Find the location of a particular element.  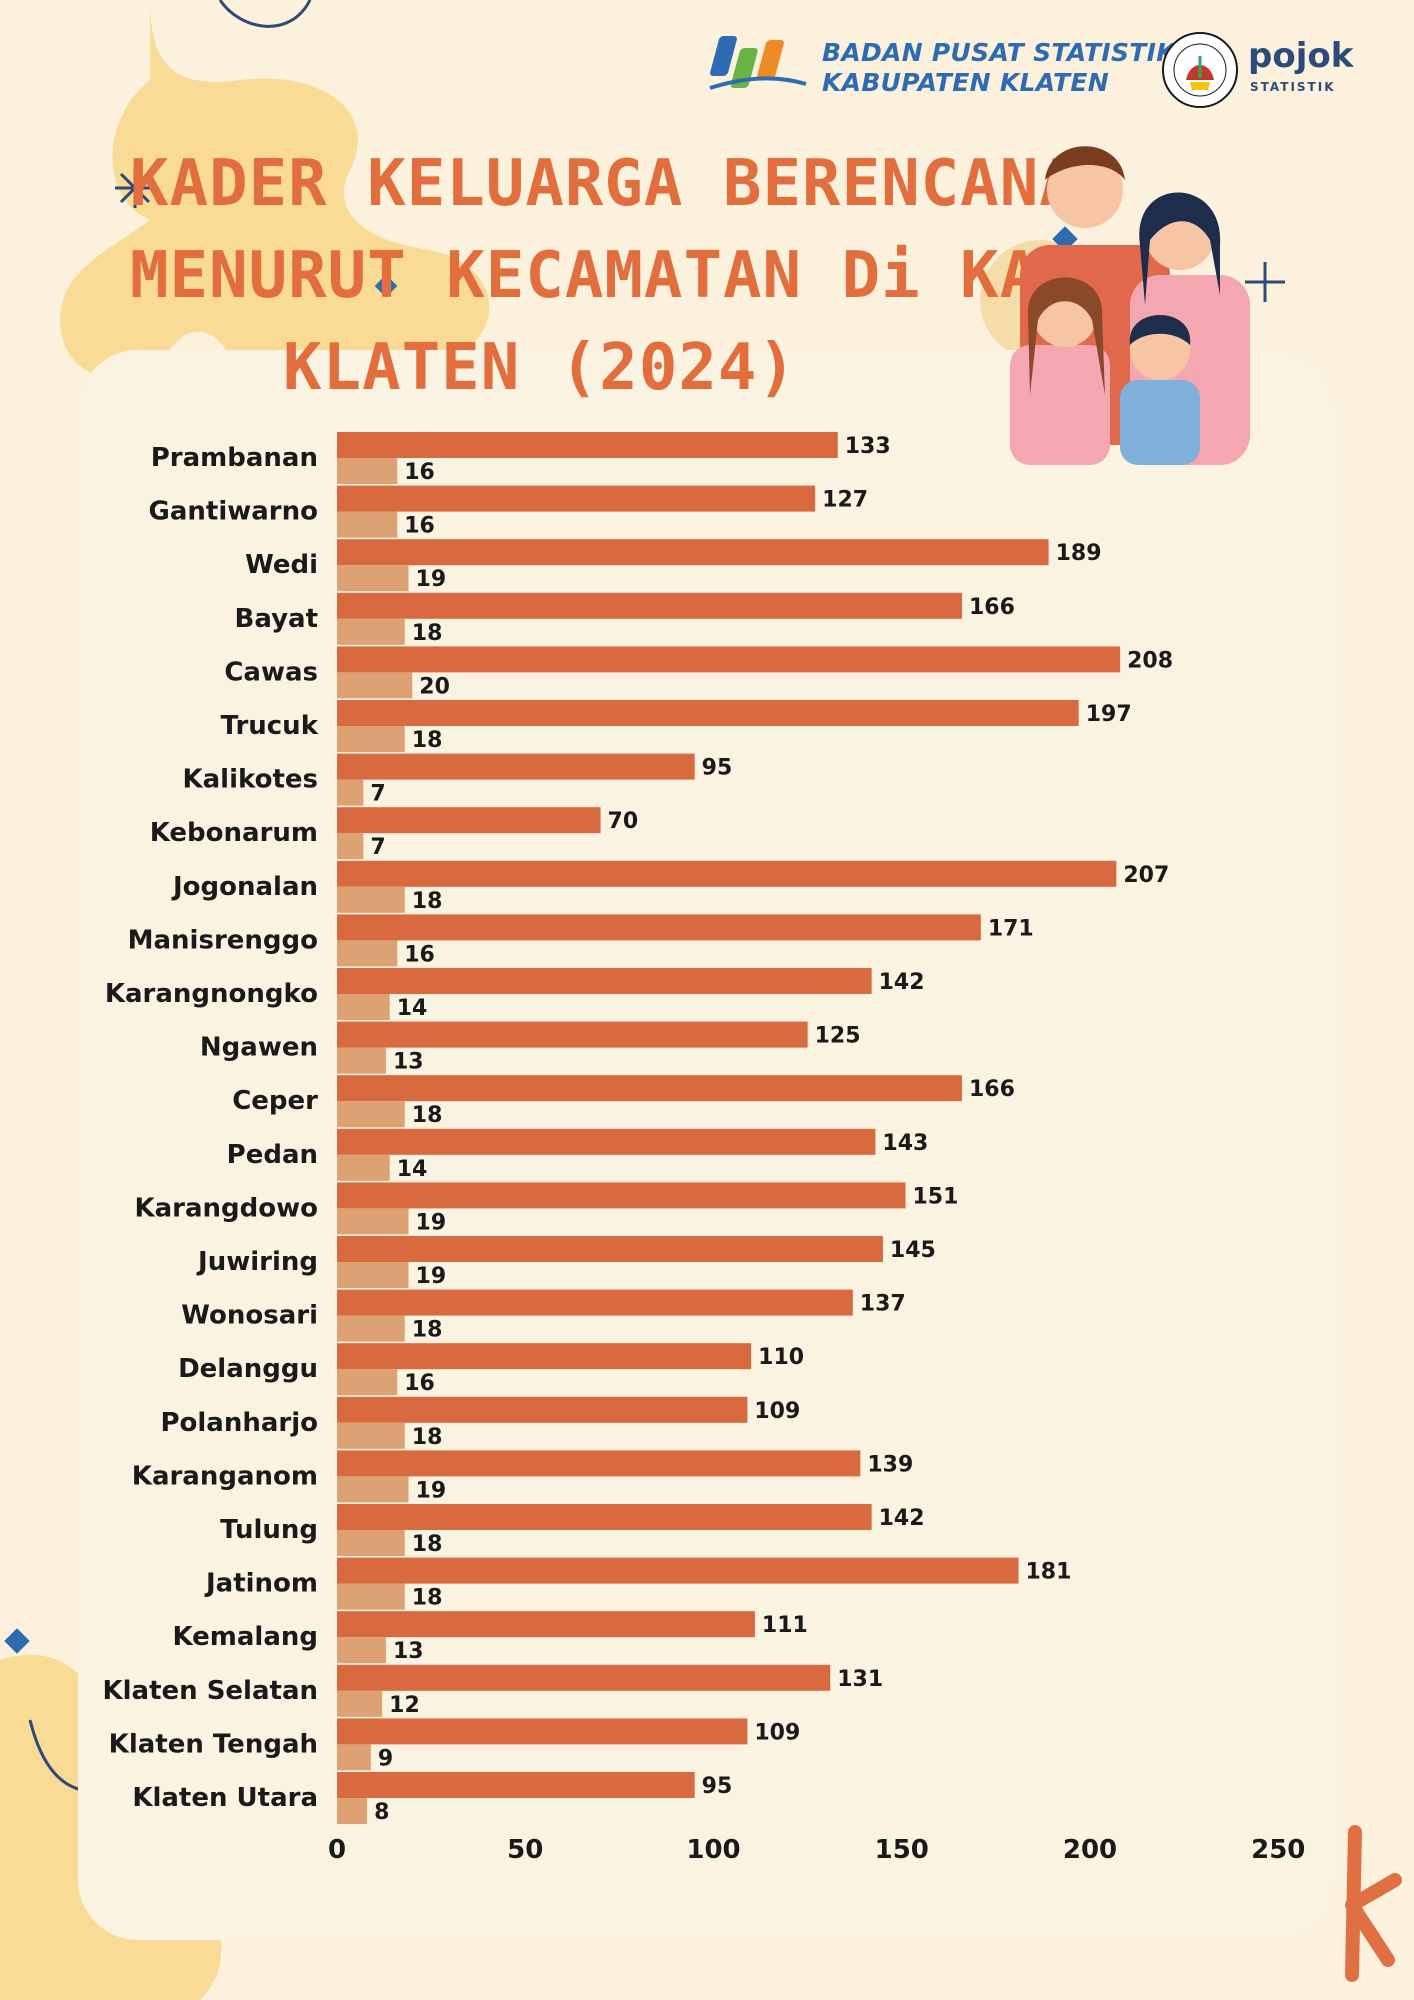

x-tick-label: 150 is located at coordinates (902, 1850).